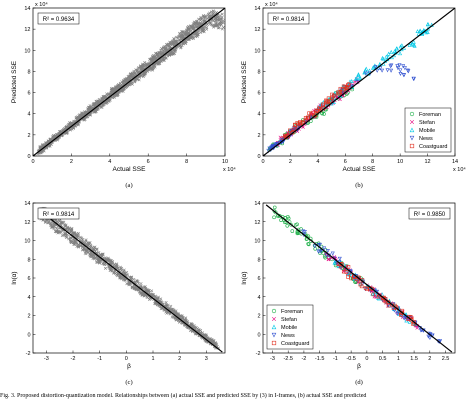 The width and height of the screenshot is (474, 403). What do you see at coordinates (272, 359) in the screenshot?
I see `x-tick-label: -3` at bounding box center [272, 359].